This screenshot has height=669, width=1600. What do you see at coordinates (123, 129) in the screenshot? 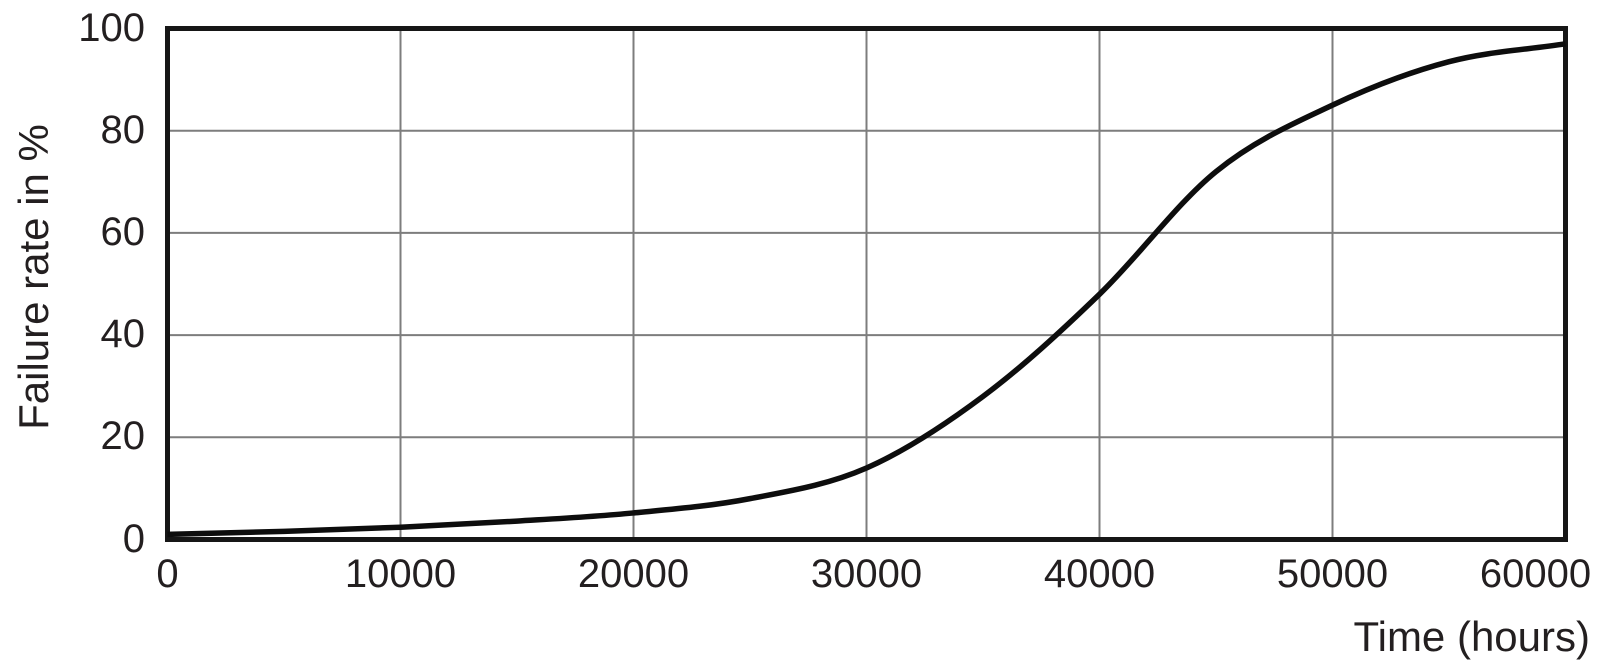
I see `y-tick-label: 80` at bounding box center [123, 129].